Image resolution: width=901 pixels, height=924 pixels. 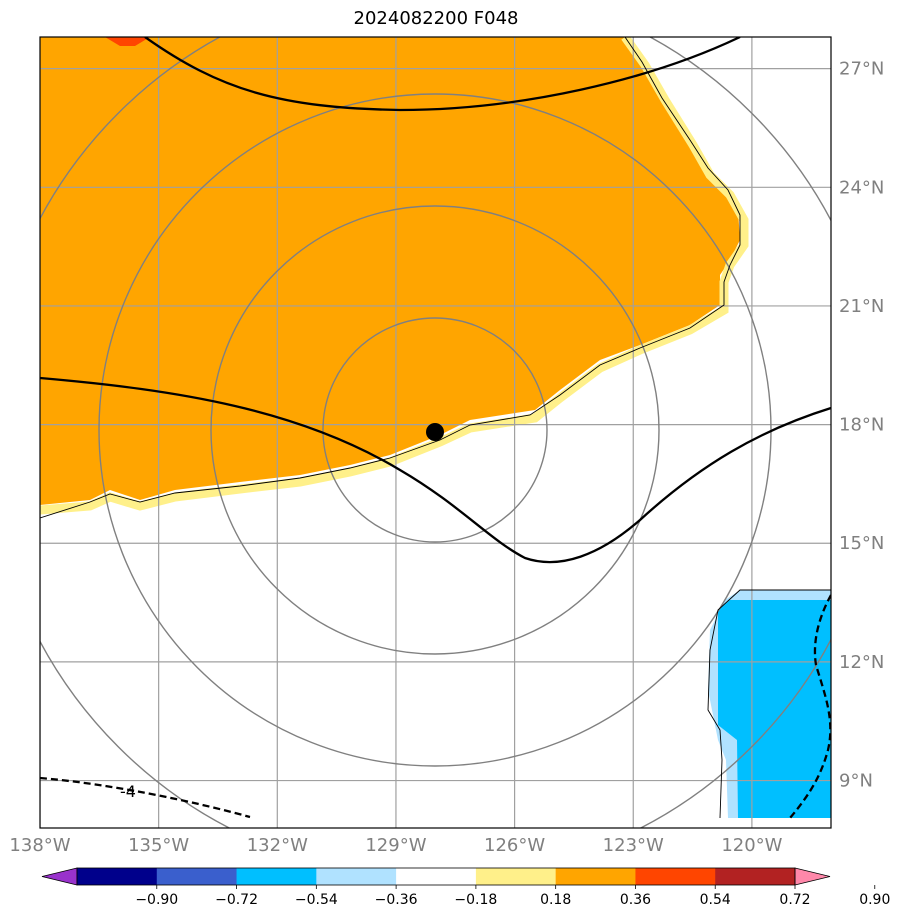 I want to click on lon-label-2: 132°W, so click(x=277, y=845).